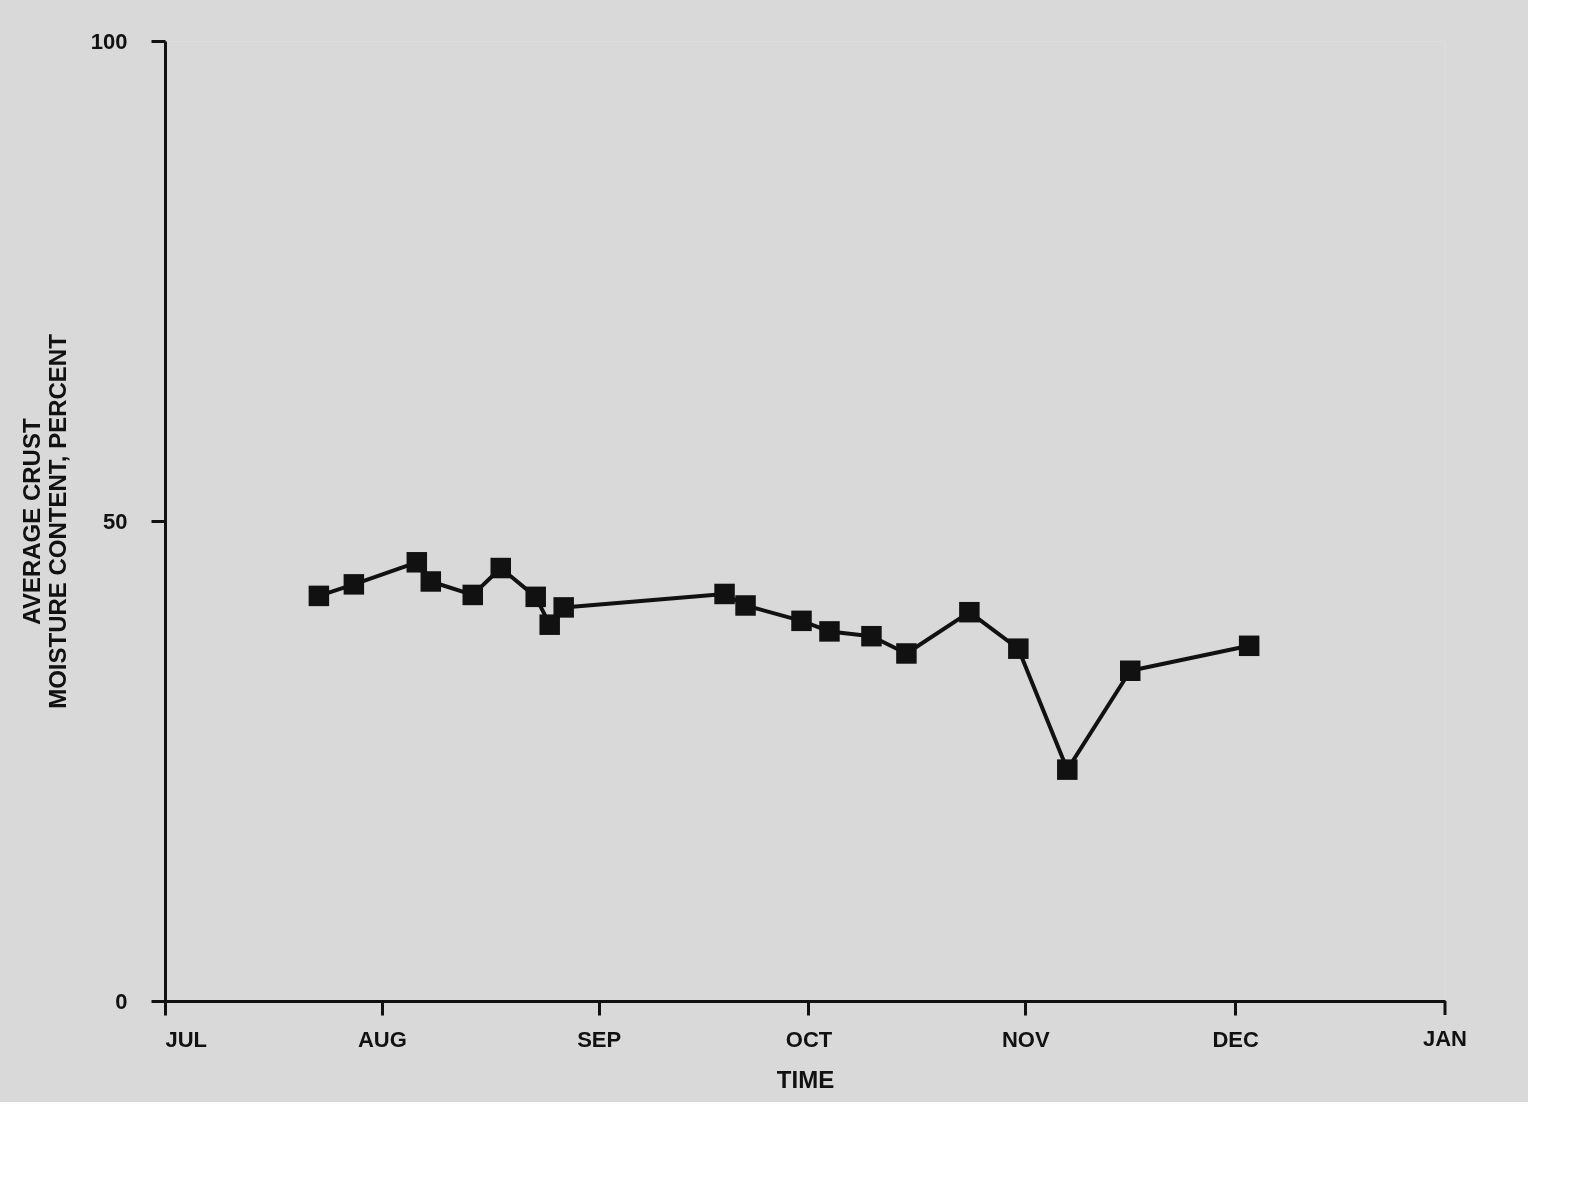 This screenshot has height=1181, width=1589. Describe the element at coordinates (44, 521) in the screenshot. I see `y-axis-title: AVERAGE CRUST MOISTURE CONTENT, PERCENT` at that location.